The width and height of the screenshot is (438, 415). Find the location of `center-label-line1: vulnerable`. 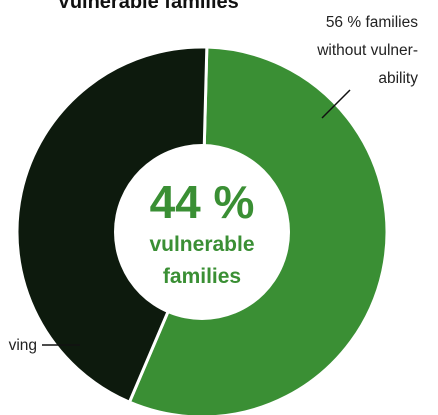

center-label-line1: vulnerable is located at coordinates (201, 244).